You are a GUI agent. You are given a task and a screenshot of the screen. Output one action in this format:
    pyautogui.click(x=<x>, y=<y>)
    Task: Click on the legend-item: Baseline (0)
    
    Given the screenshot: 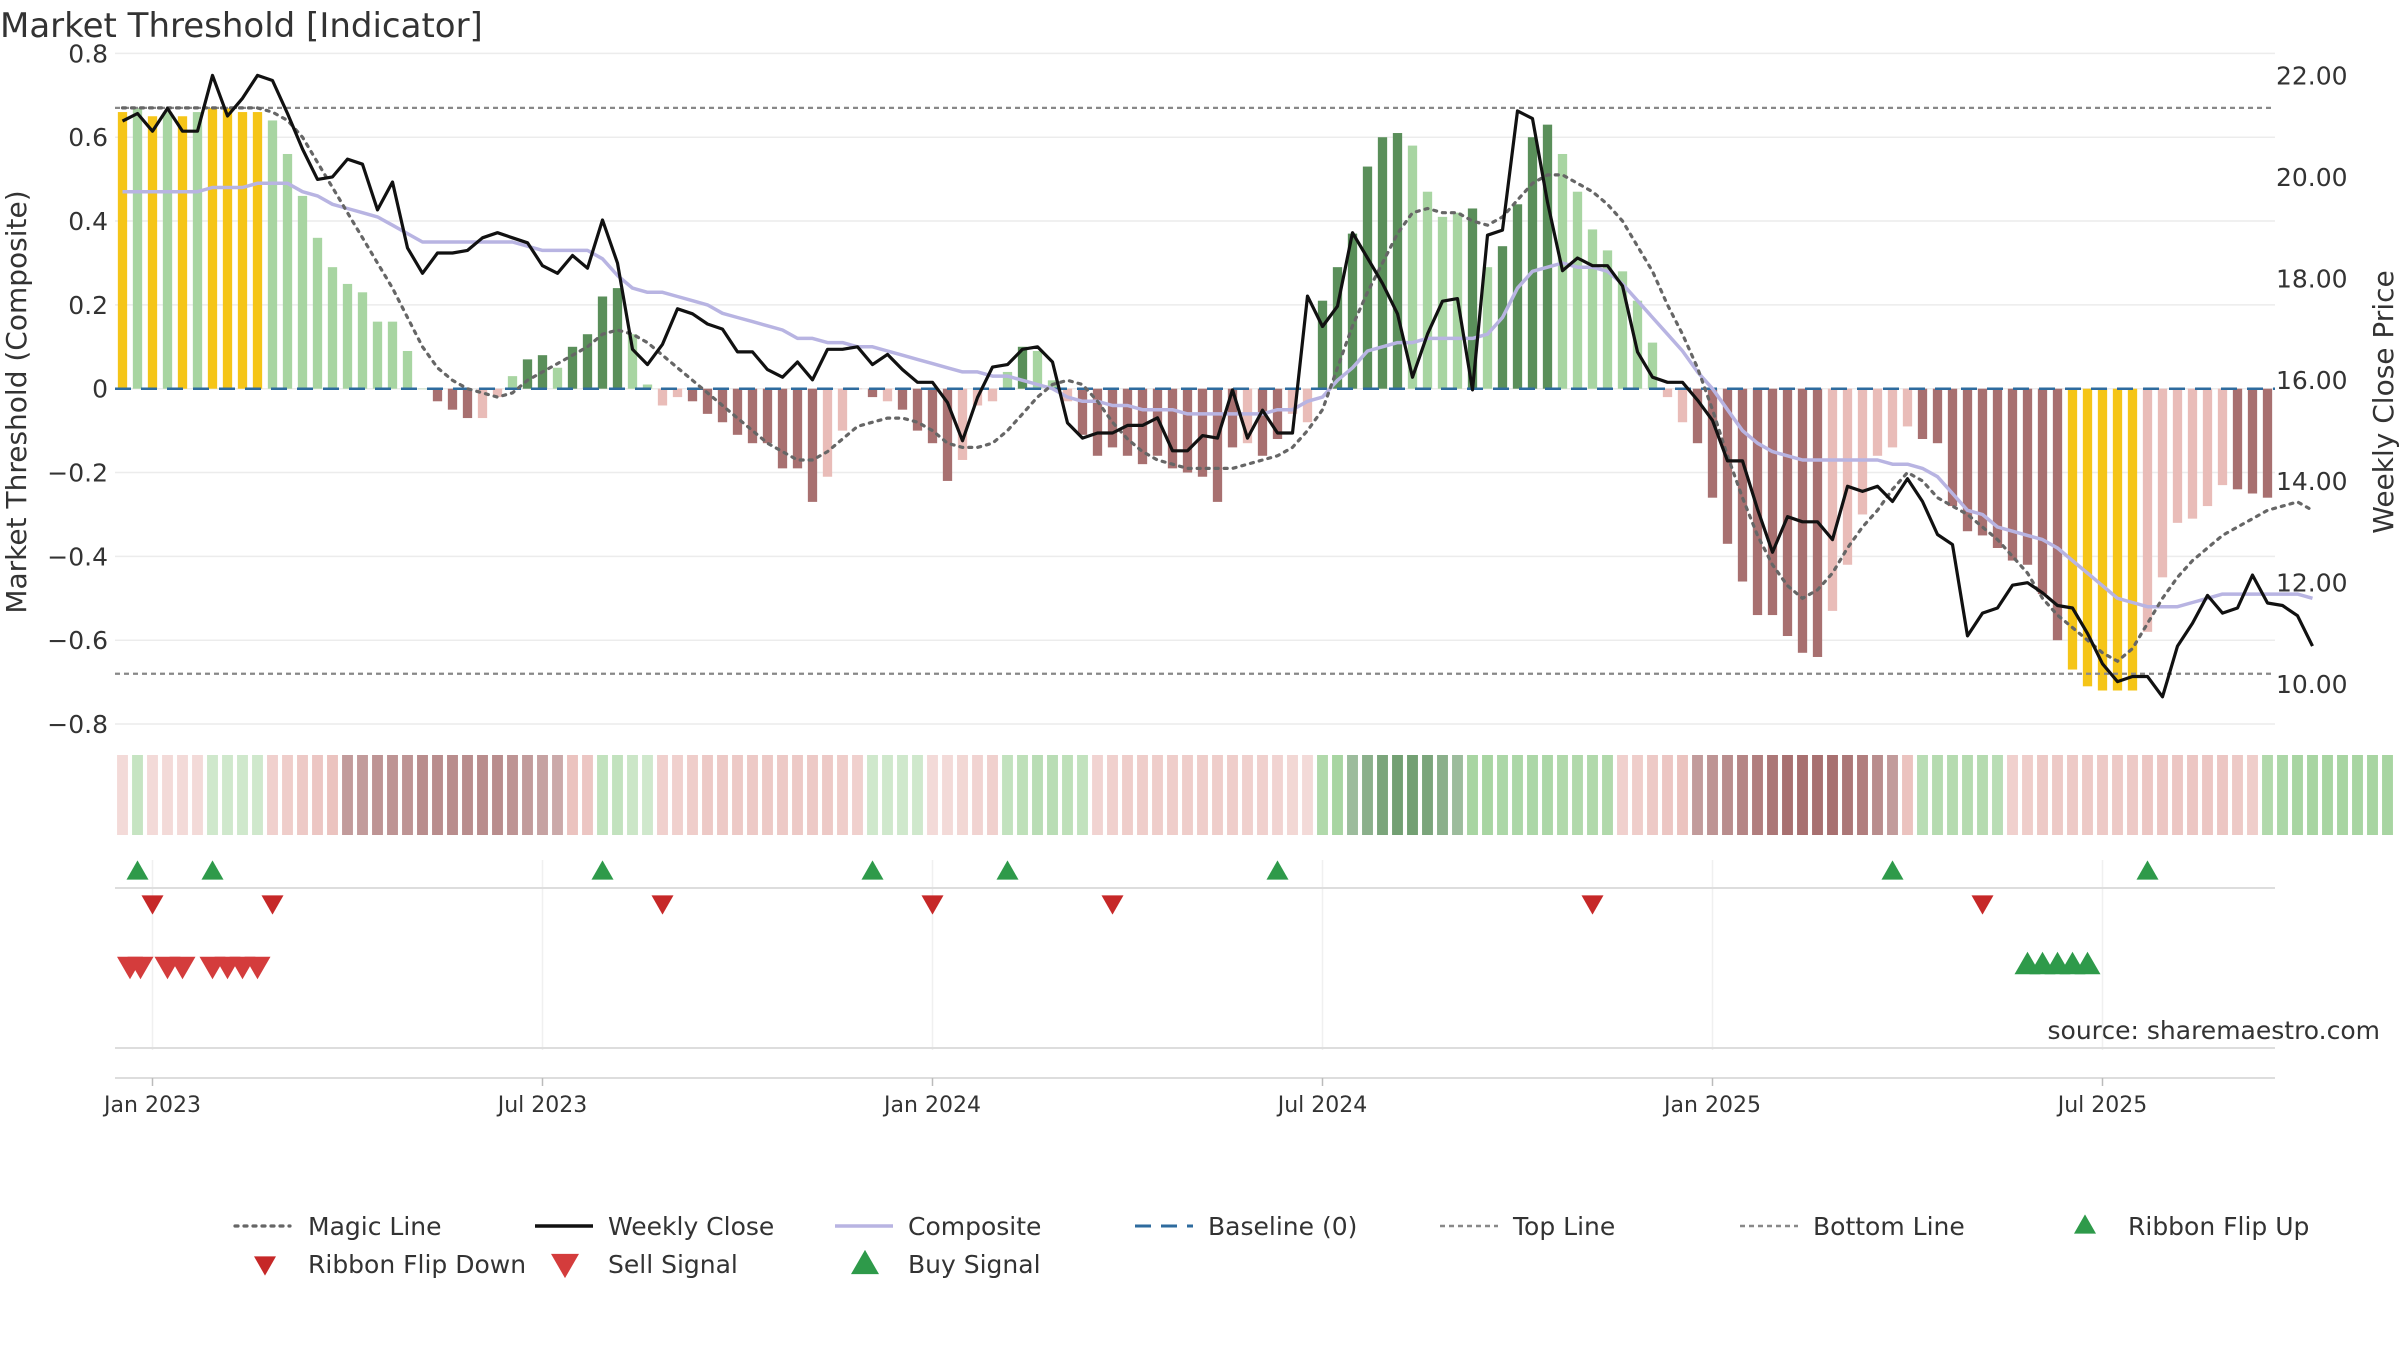 What is the action you would take?
    pyautogui.click(x=1246, y=1226)
    